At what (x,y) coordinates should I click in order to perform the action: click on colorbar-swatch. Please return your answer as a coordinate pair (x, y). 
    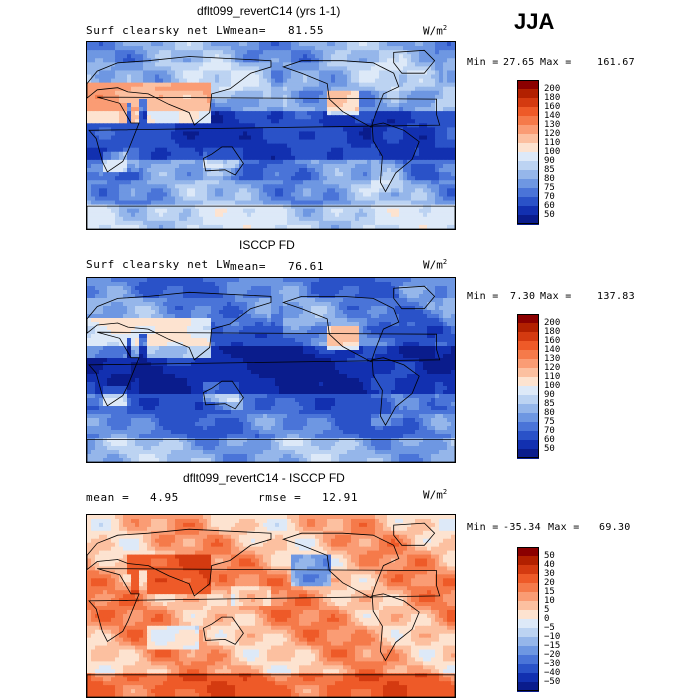
    Looking at the image, I should click on (528, 103).